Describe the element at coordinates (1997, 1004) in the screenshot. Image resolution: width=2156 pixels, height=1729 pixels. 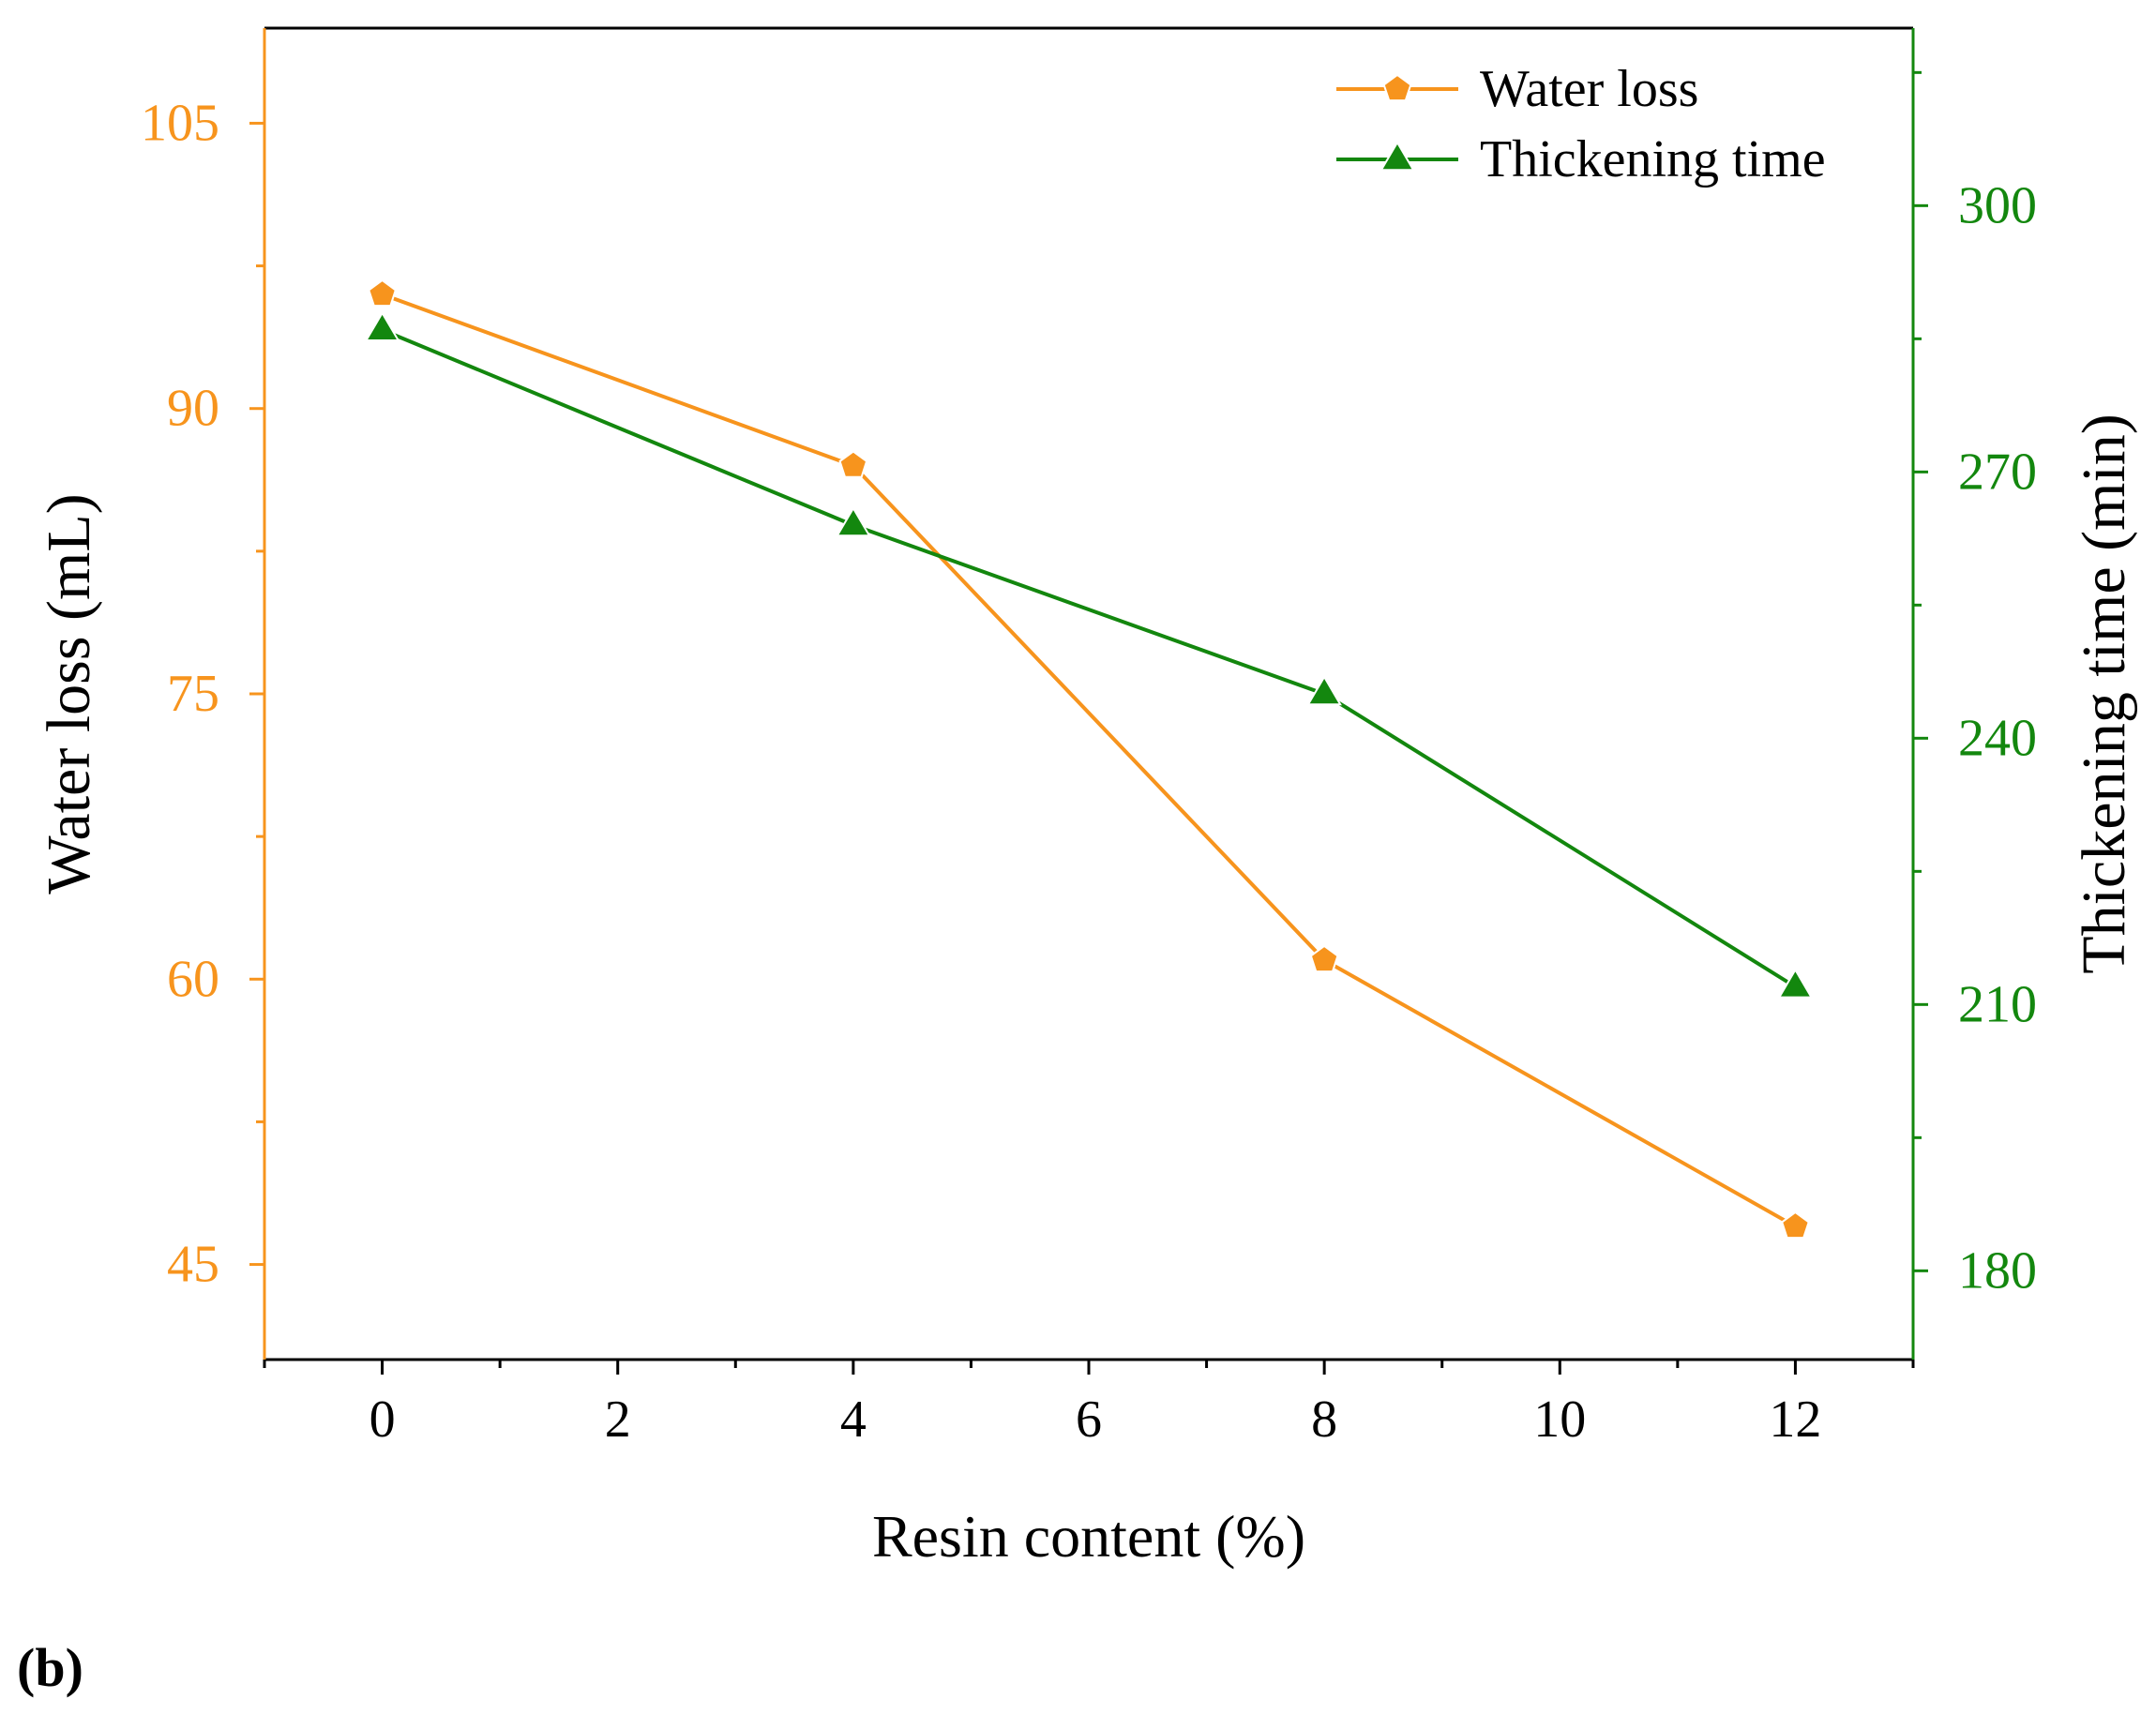
I see `right-tick-label: 210` at that location.